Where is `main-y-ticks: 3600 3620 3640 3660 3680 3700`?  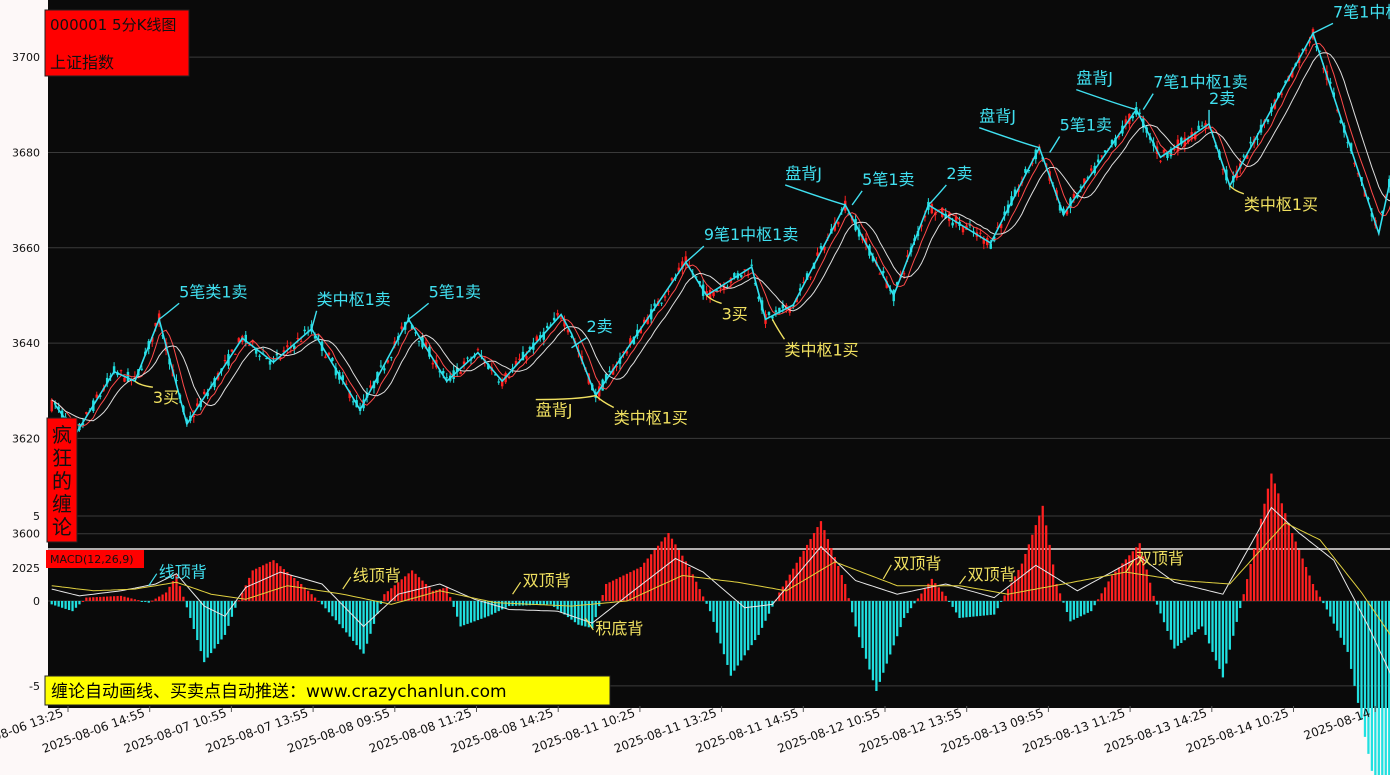
main-y-ticks: 3600 3620 3640 3660 3680 3700 is located at coordinates (26, 296).